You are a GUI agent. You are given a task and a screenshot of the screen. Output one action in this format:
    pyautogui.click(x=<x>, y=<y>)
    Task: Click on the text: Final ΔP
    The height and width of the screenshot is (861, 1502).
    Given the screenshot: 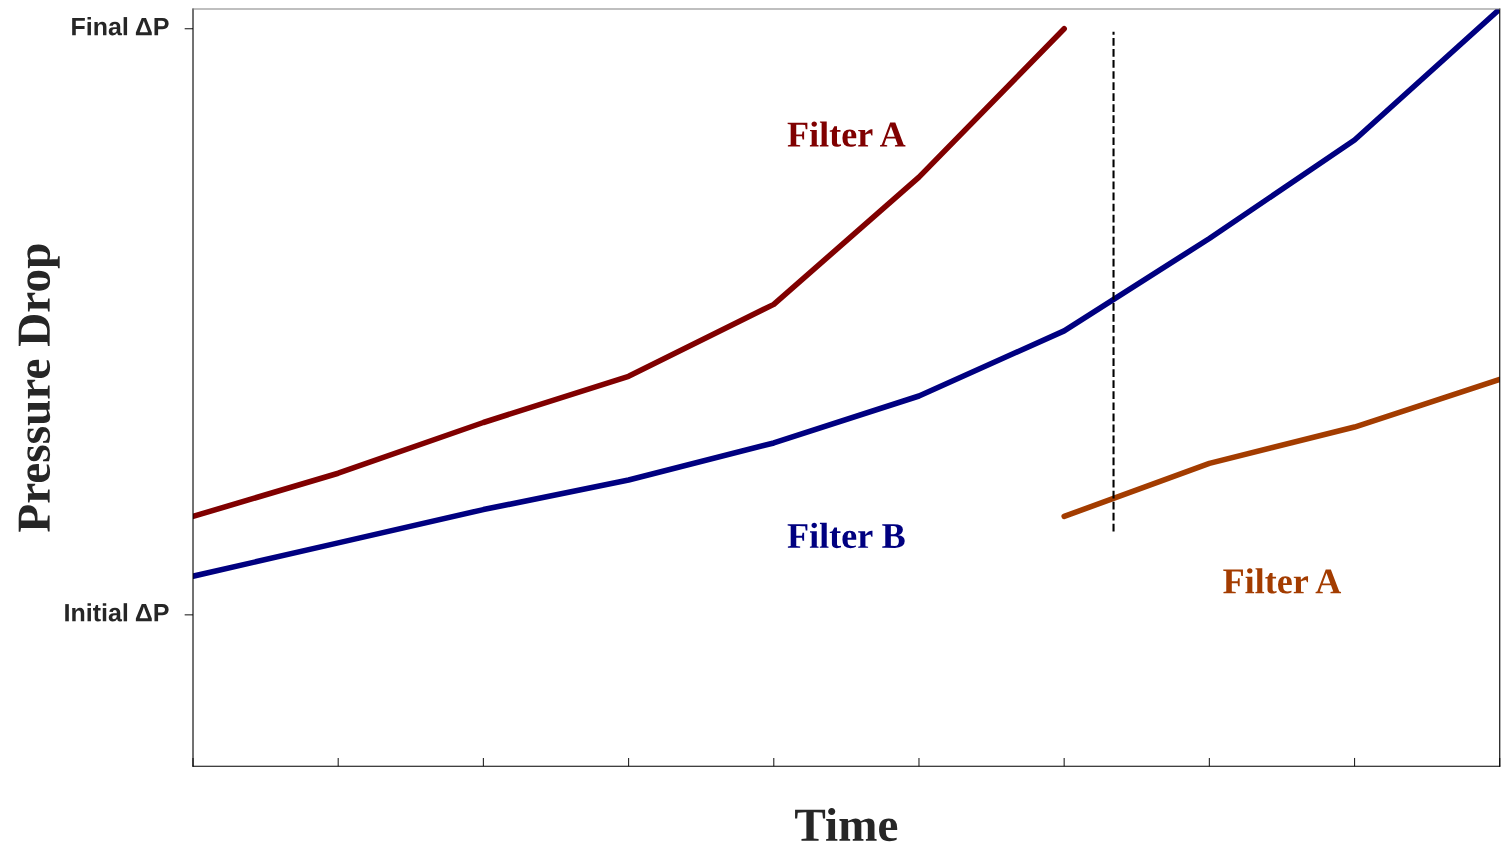 What is the action you would take?
    pyautogui.click(x=120, y=26)
    